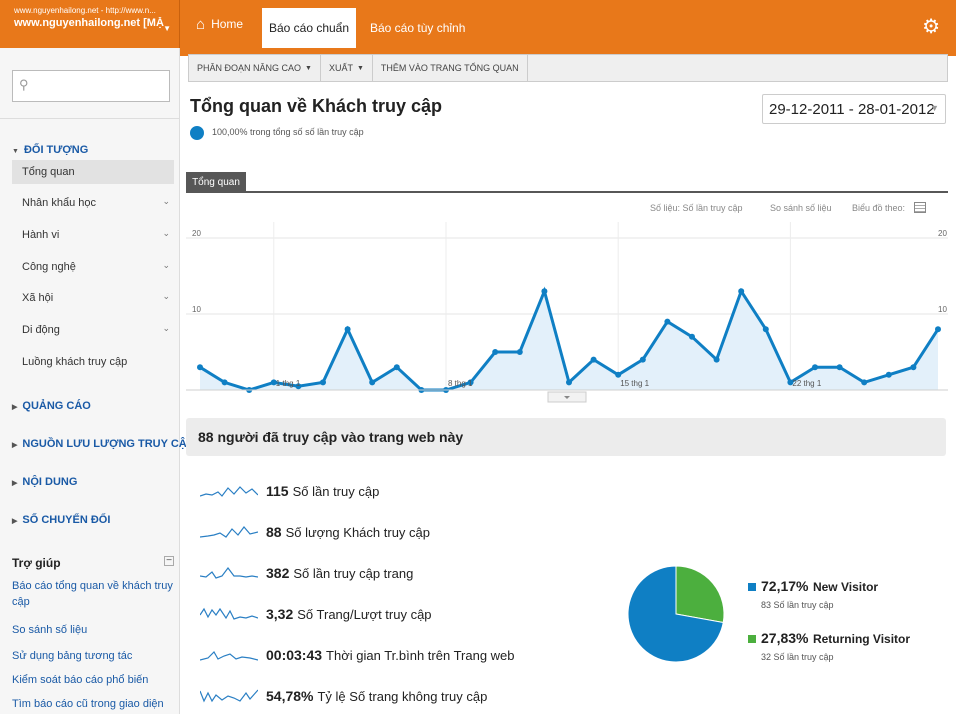  Describe the element at coordinates (88, 704) in the screenshot. I see `help-link: Tìm báo cáo cũ trong giao diện mới` at that location.